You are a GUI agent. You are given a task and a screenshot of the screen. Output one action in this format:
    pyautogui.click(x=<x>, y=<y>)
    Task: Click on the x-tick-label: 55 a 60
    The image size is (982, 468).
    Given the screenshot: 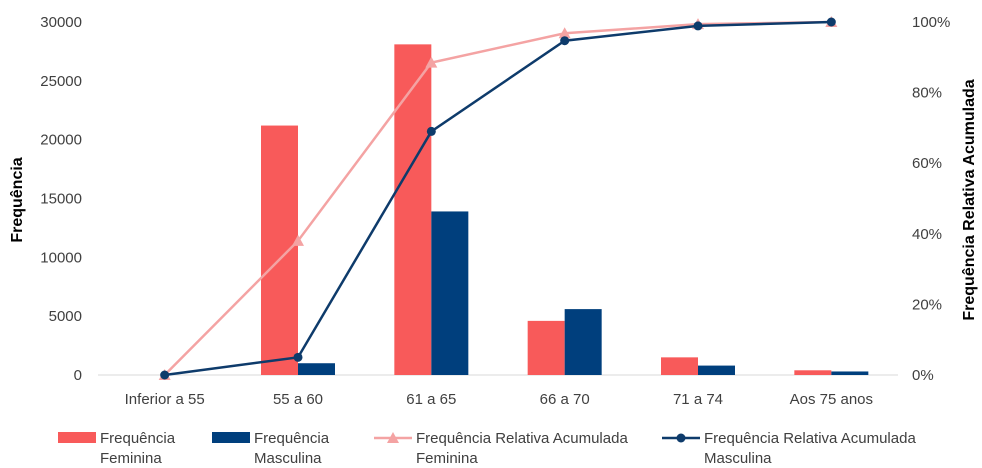 What is the action you would take?
    pyautogui.click(x=298, y=399)
    